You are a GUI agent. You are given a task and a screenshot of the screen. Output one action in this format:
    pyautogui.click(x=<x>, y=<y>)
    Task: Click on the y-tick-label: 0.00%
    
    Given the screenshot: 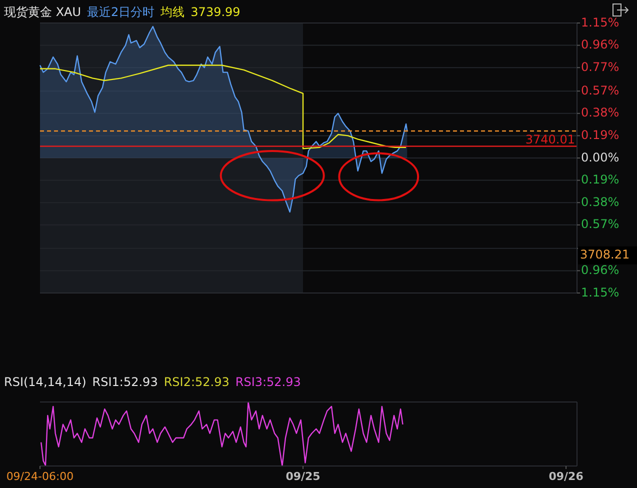 What is the action you would take?
    pyautogui.click(x=600, y=157)
    